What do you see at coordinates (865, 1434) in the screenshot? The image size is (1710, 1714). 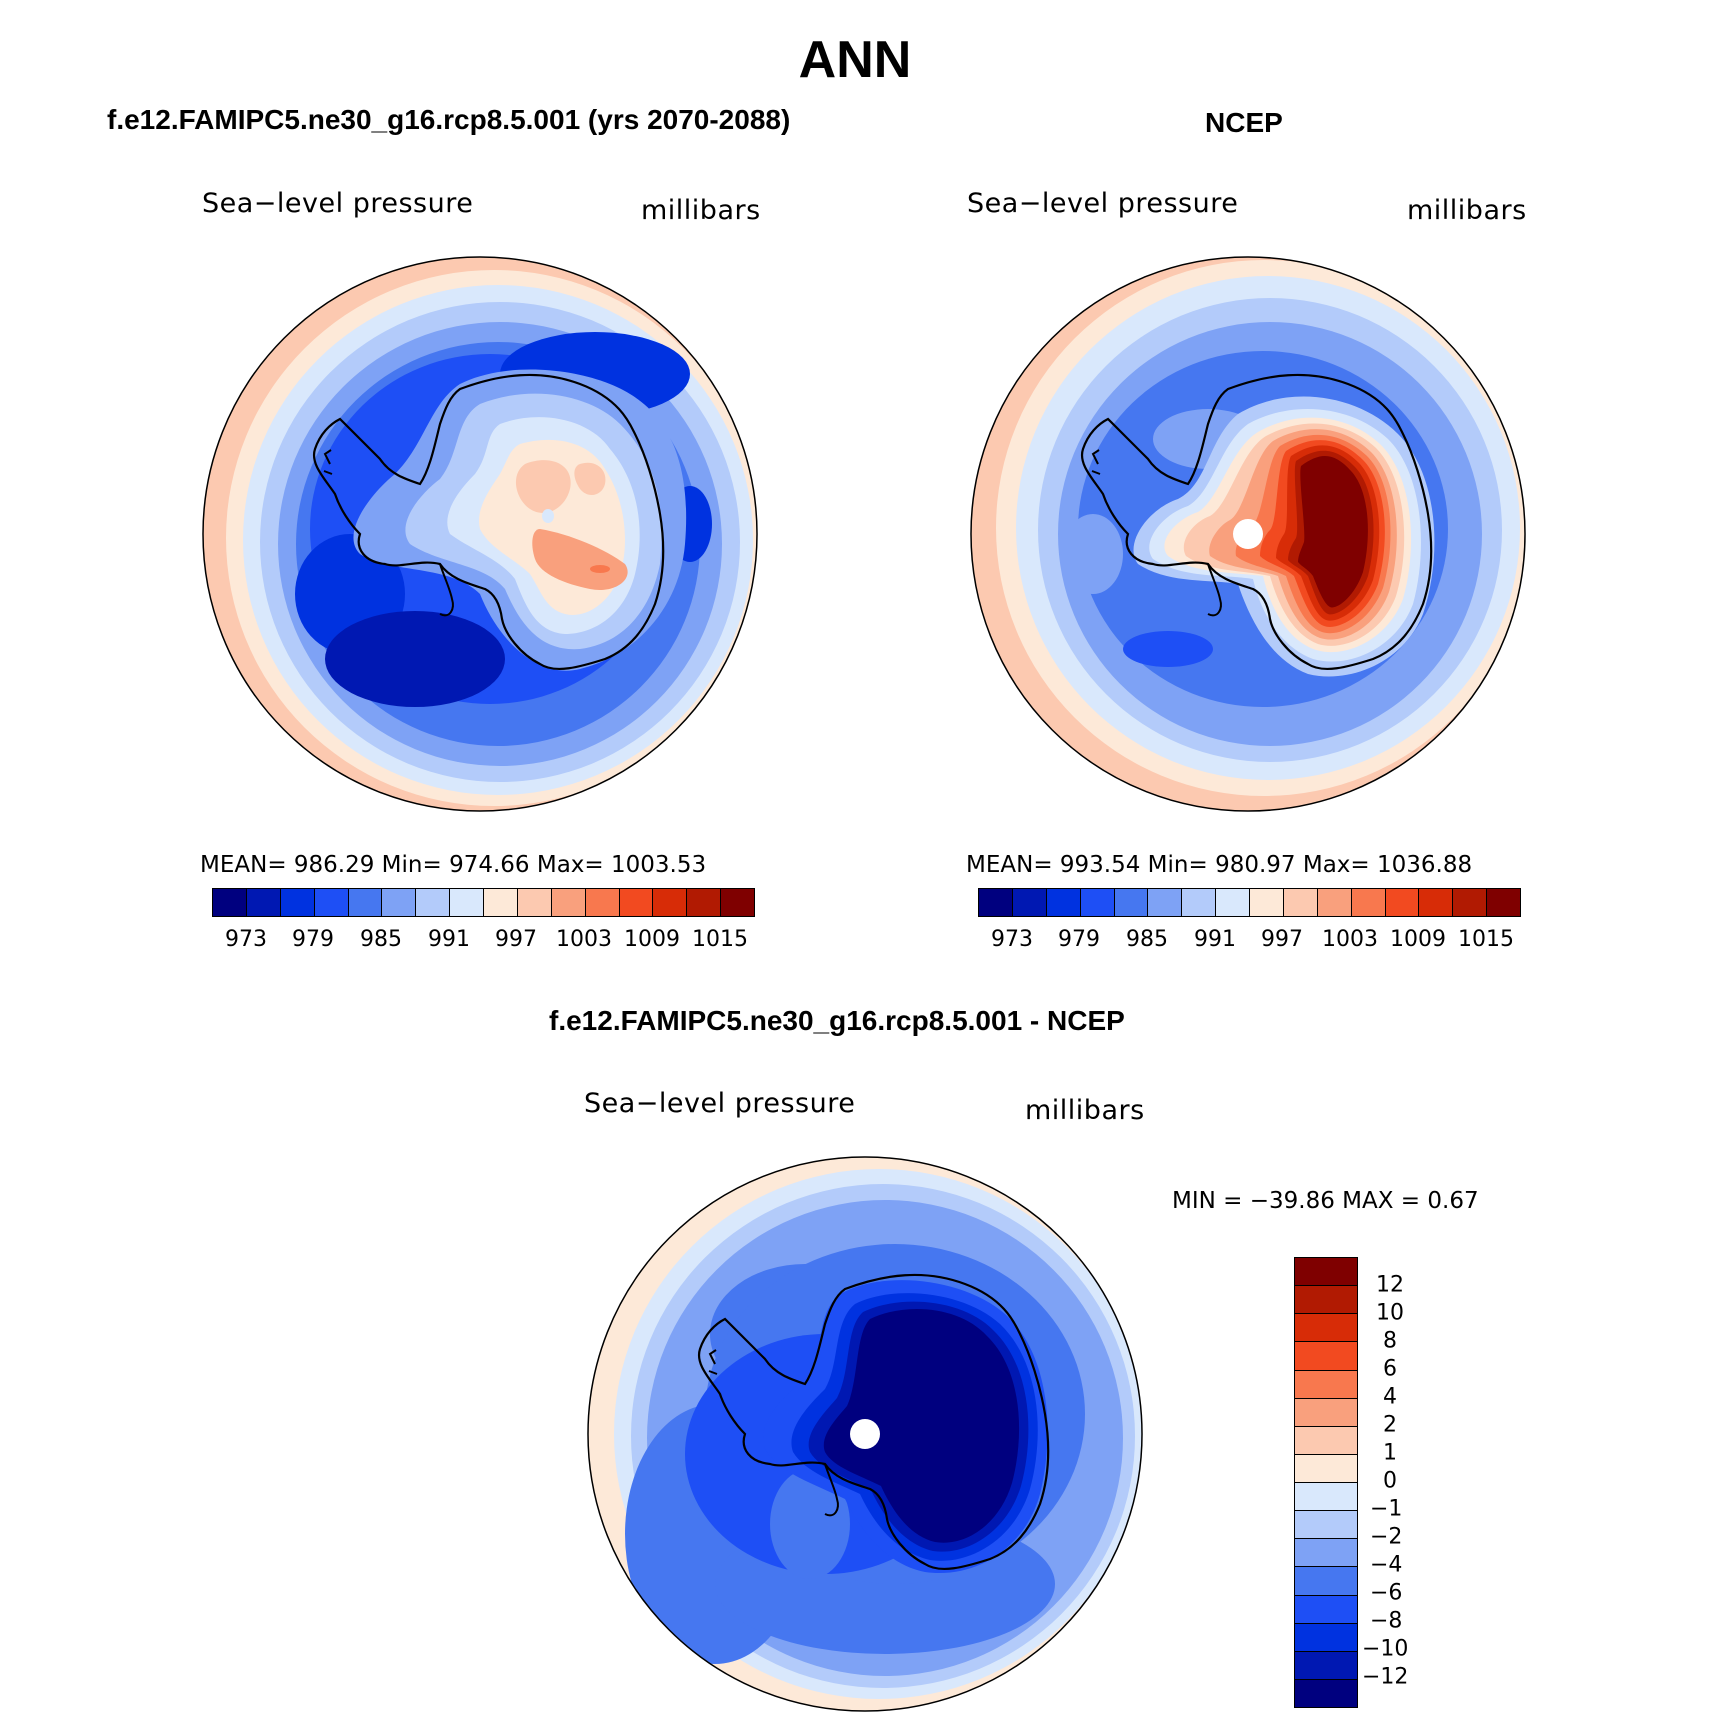 I see `diff-slp-polar-map` at bounding box center [865, 1434].